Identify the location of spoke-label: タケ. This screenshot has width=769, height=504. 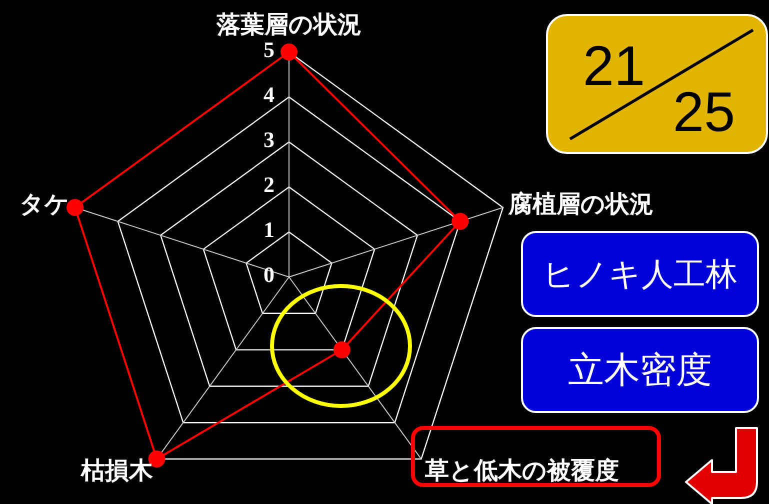
(44, 204).